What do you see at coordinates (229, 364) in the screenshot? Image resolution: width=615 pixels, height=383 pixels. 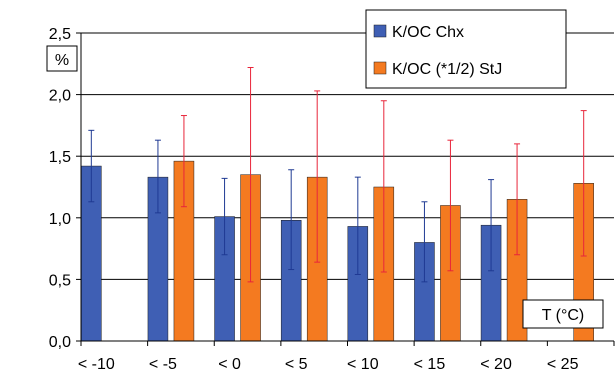 I see `x-tick-label: < 0` at bounding box center [229, 364].